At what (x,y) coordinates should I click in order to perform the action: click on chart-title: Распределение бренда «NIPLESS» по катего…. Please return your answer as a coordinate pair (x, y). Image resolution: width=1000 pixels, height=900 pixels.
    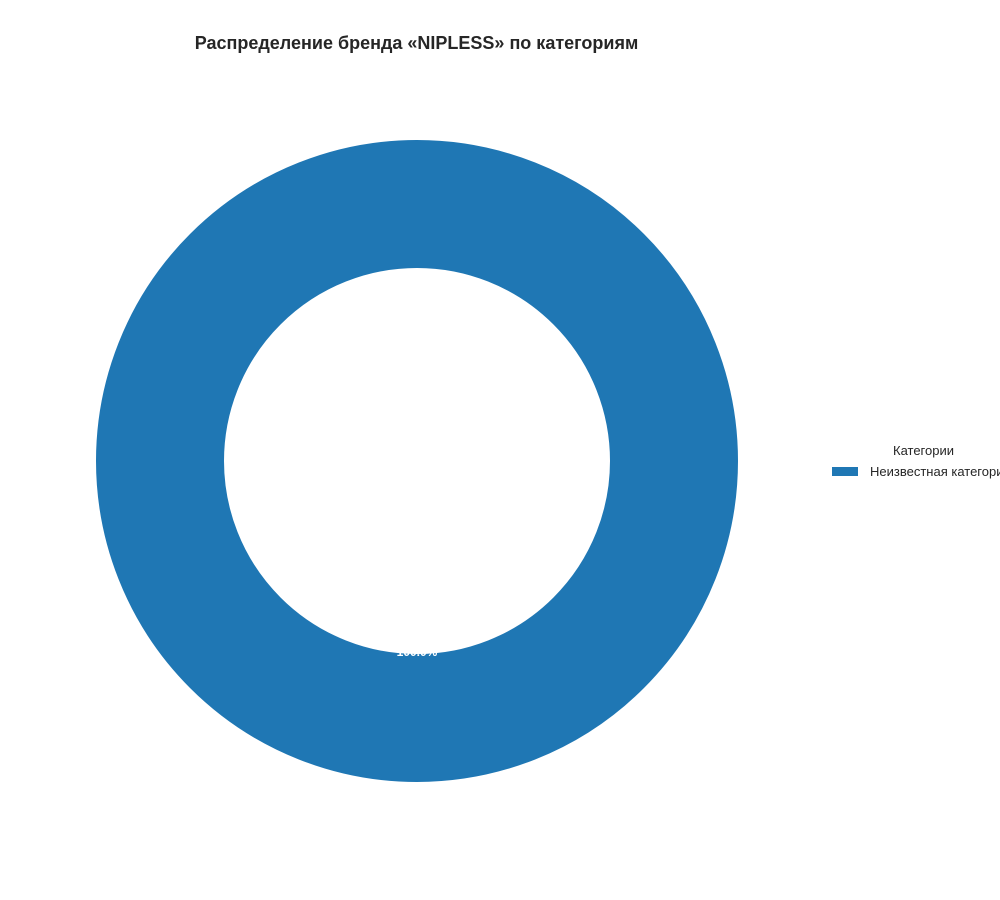
    Looking at the image, I should click on (416, 43).